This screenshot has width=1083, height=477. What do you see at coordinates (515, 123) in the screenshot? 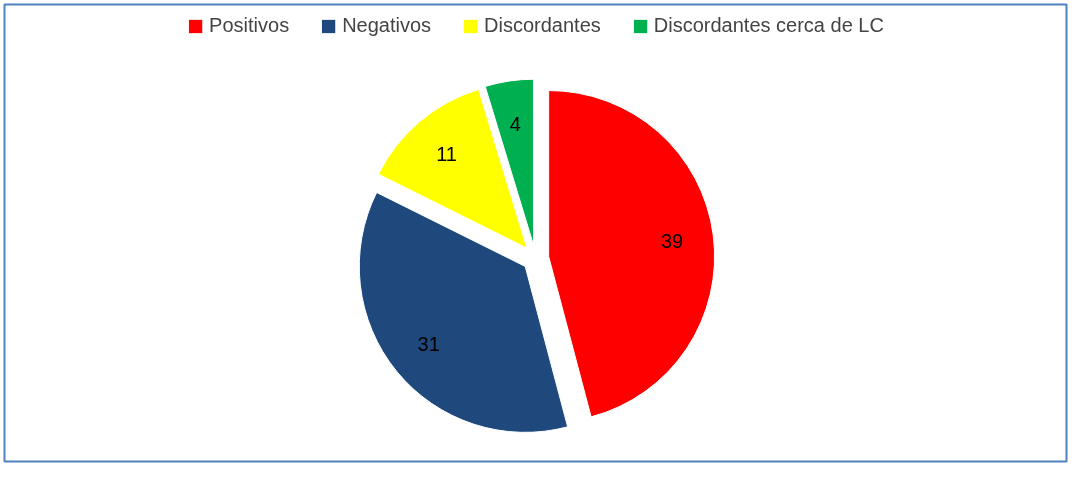
I see `data-label: 4` at bounding box center [515, 123].